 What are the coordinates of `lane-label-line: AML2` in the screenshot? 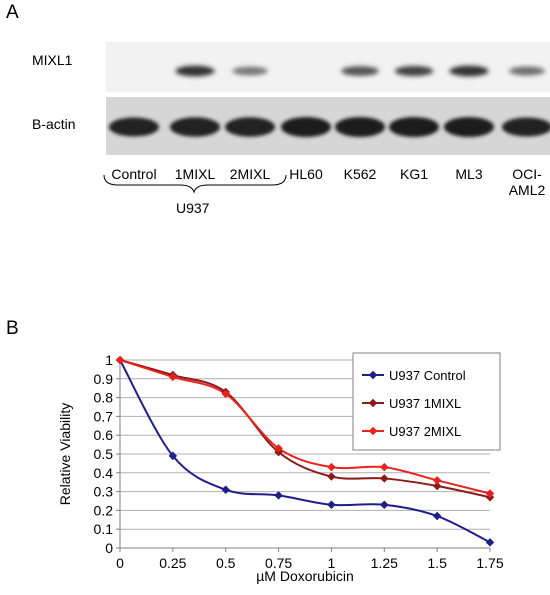 It's located at (527, 190).